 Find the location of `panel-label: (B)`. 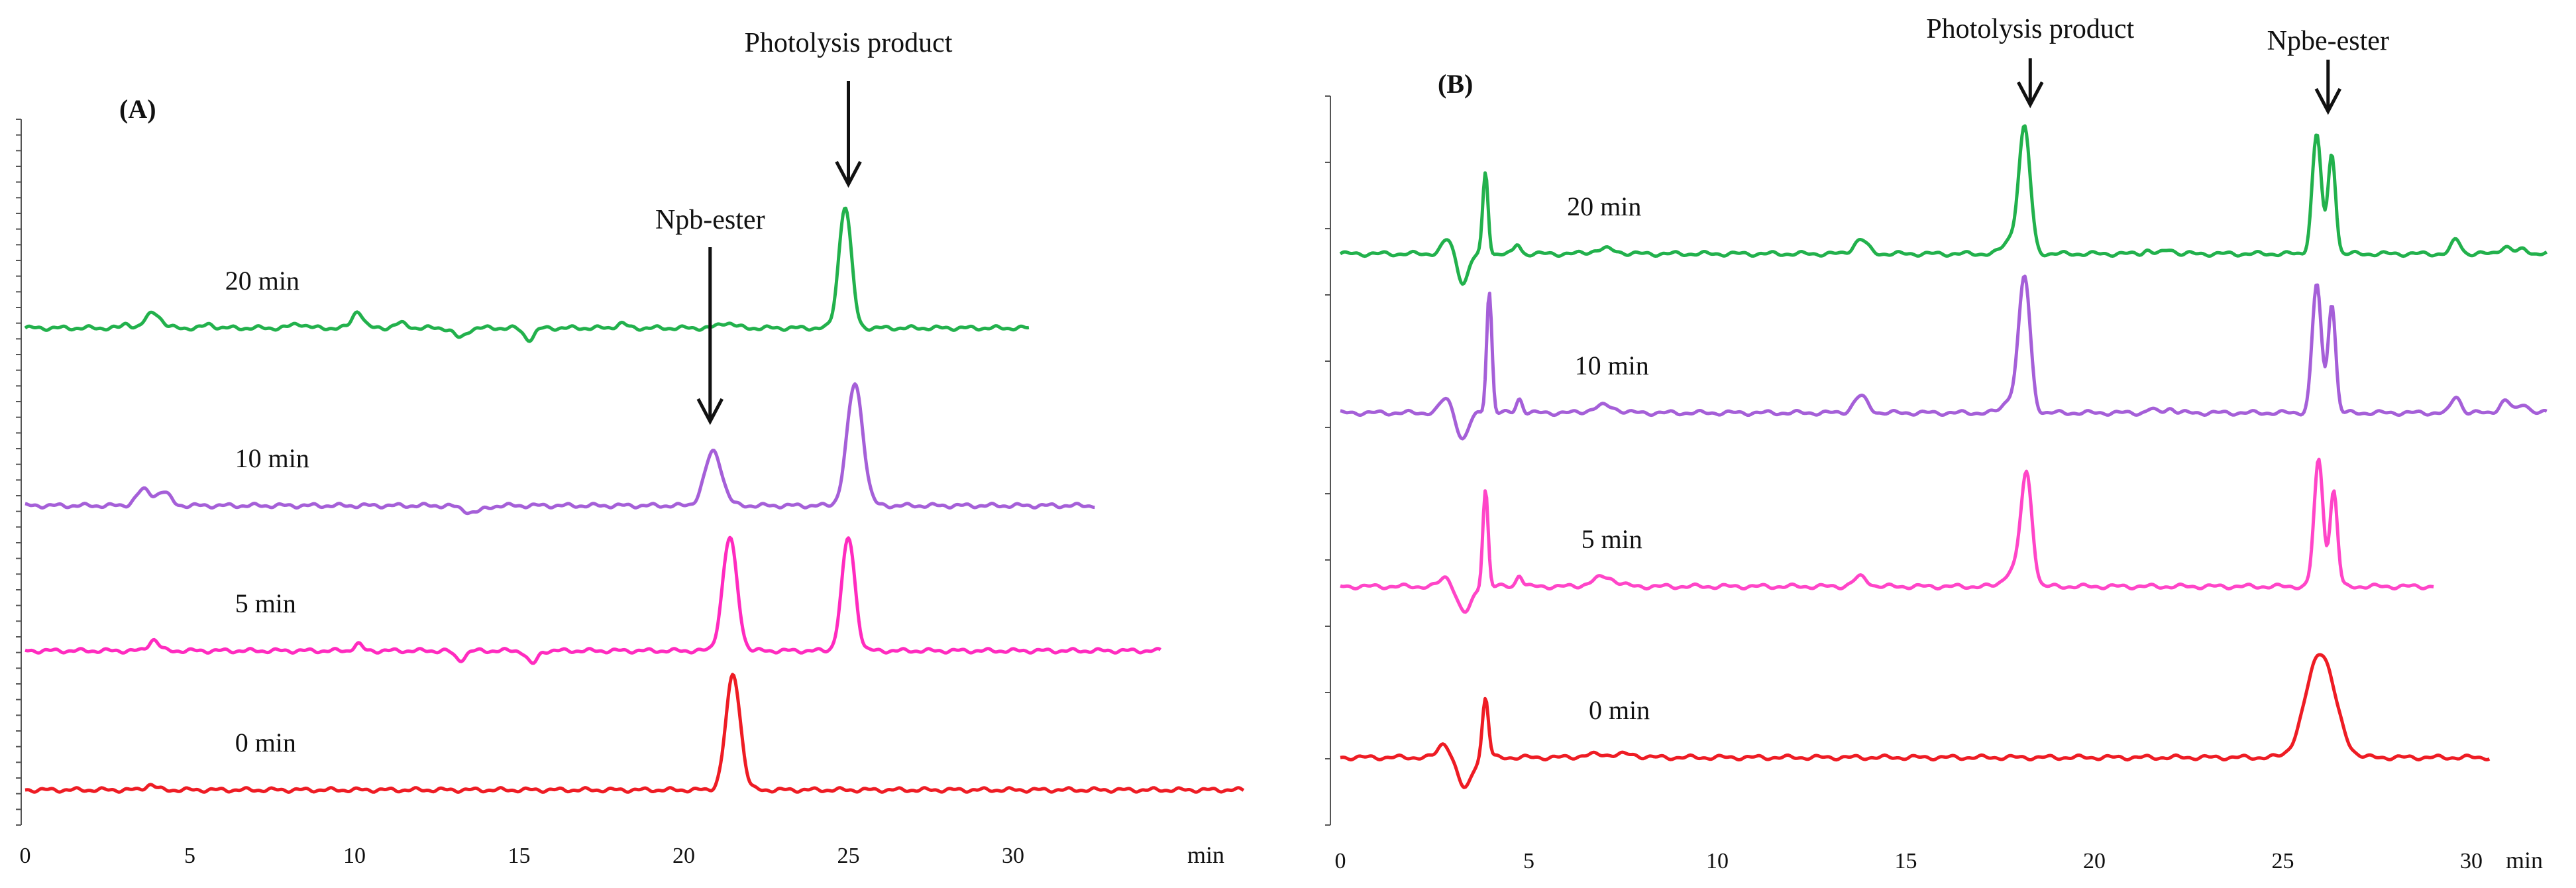

panel-label: (B) is located at coordinates (1455, 84).